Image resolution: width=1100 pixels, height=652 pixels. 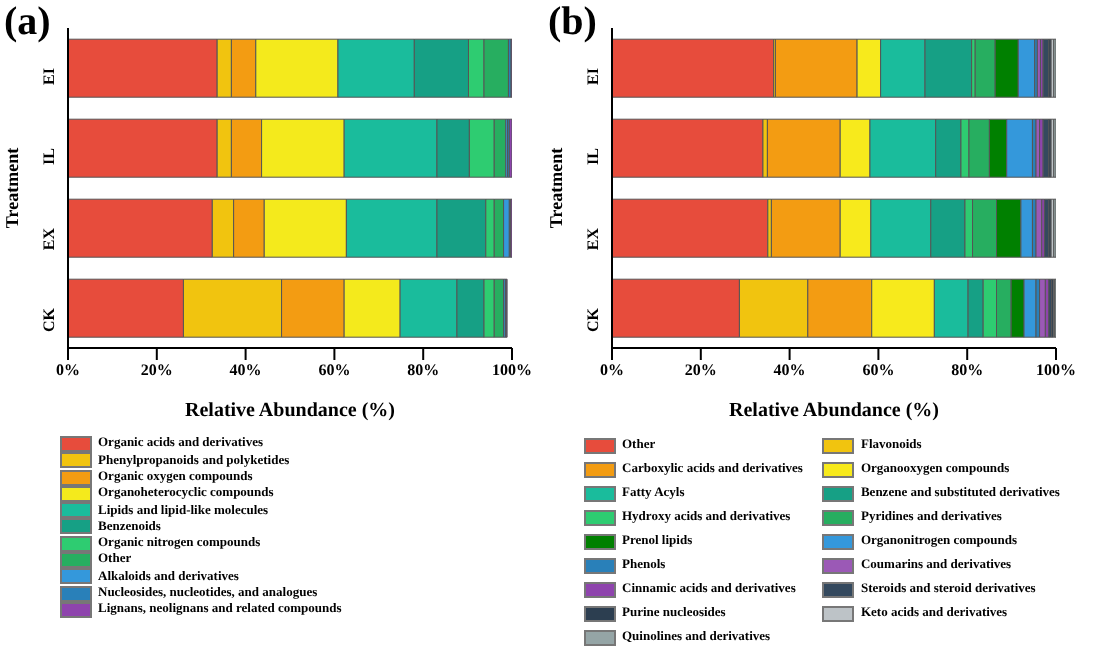 What do you see at coordinates (572, 23) in the screenshot?
I see `chart-title: (b)` at bounding box center [572, 23].